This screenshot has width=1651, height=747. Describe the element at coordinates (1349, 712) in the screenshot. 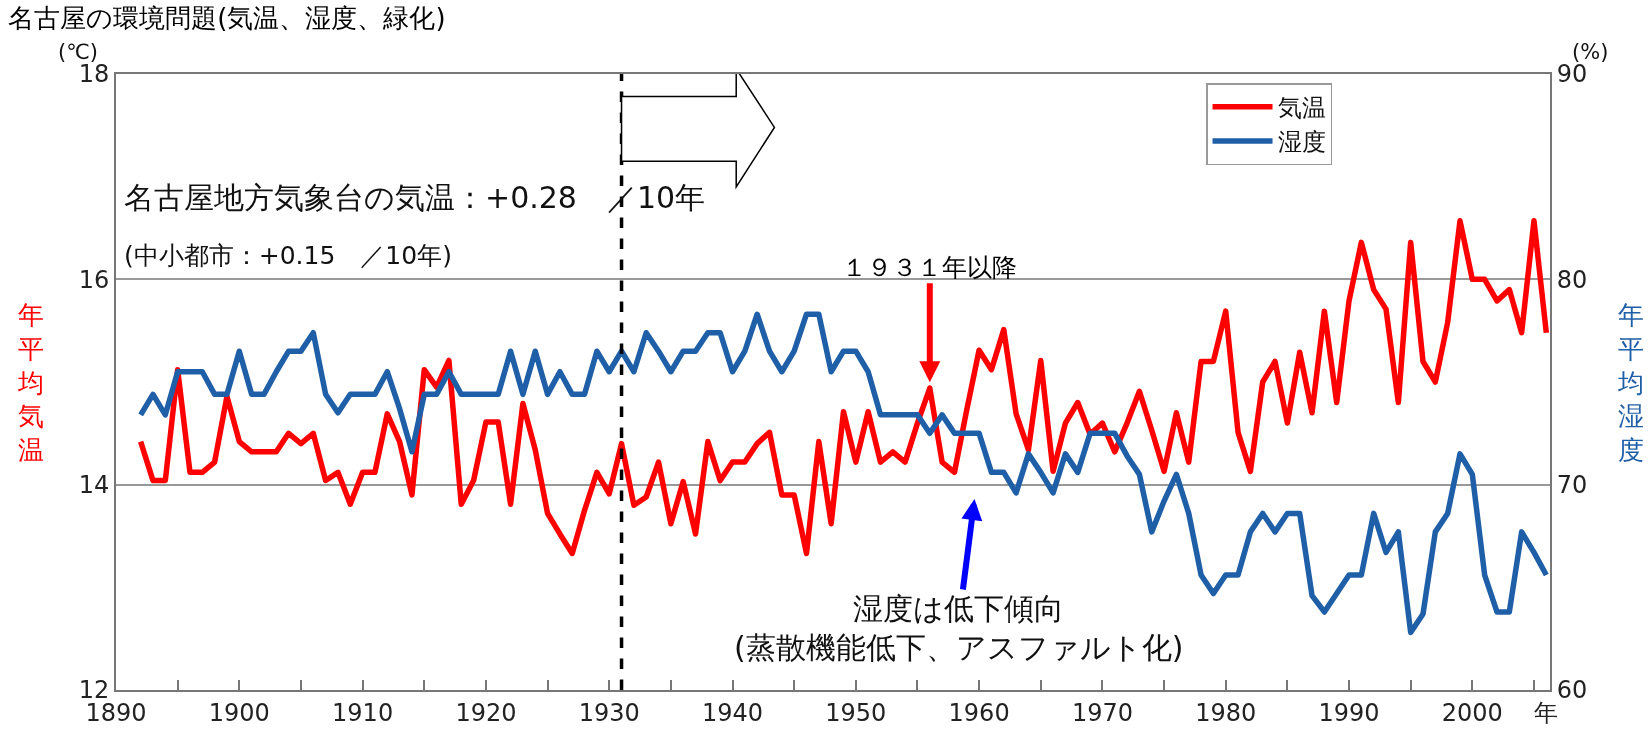

I see `x-tick-label: 1990` at that location.